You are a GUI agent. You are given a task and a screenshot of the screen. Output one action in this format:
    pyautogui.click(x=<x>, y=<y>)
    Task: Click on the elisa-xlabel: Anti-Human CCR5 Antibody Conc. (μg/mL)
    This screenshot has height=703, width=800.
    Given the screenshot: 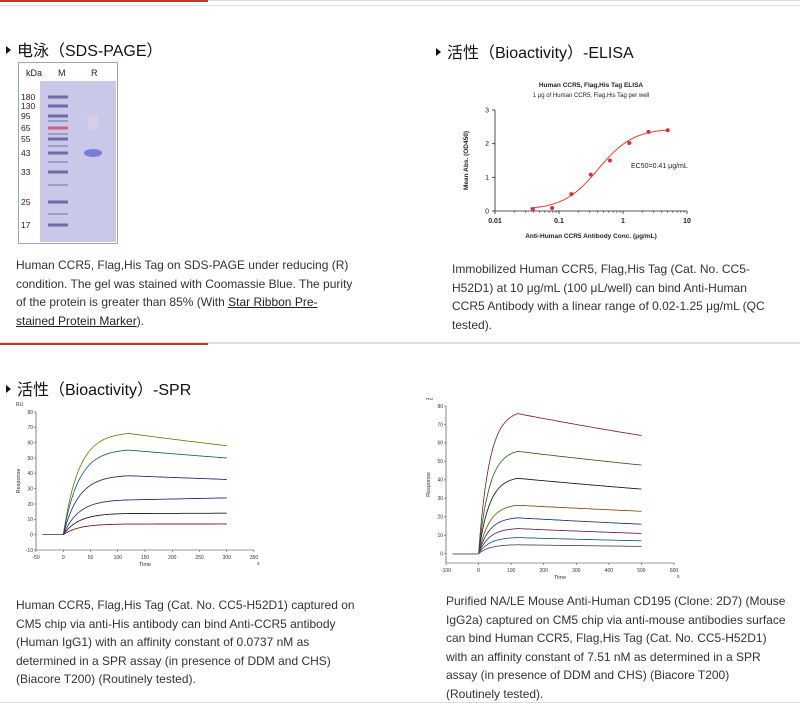 What is the action you would take?
    pyautogui.click(x=591, y=236)
    